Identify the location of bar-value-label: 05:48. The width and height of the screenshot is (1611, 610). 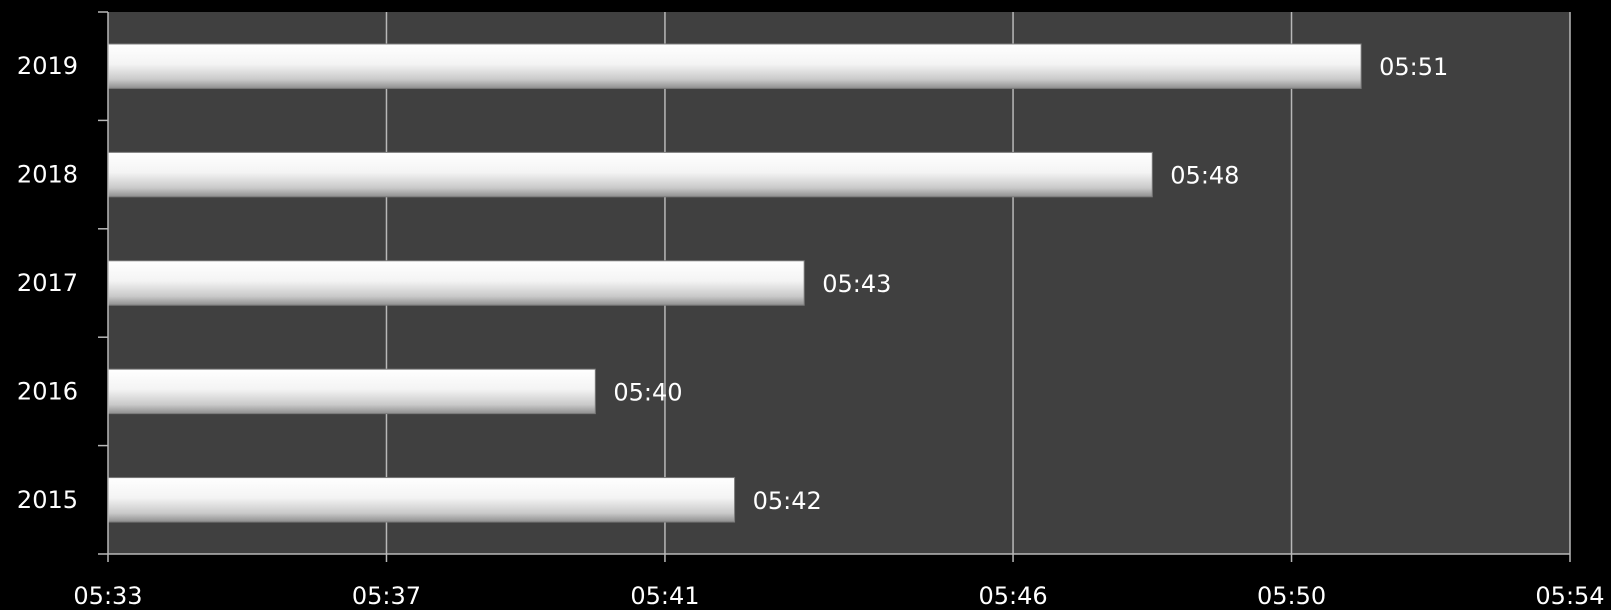
(1204, 176).